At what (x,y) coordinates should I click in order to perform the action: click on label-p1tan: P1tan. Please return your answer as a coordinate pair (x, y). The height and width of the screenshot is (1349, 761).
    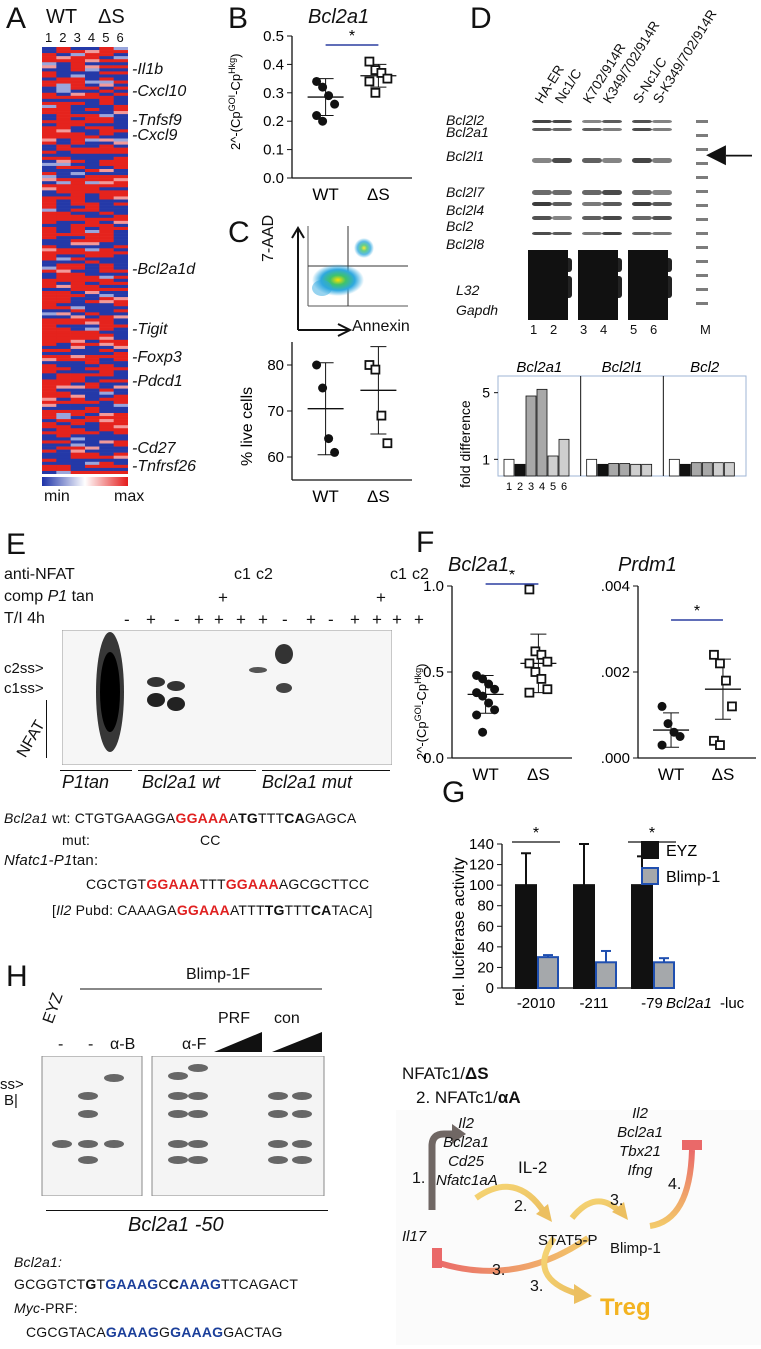
    Looking at the image, I should click on (86, 782).